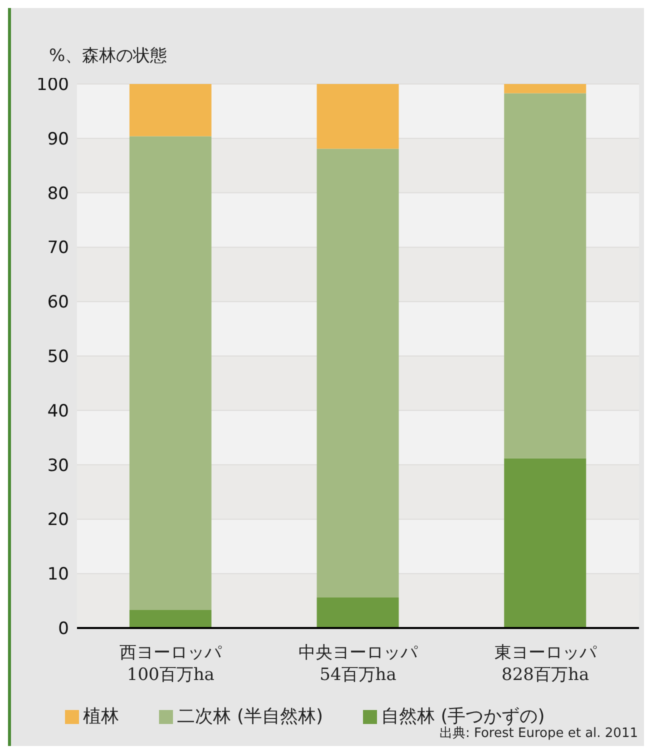  I want to click on legend-label: 自然林 (手つかずの), so click(463, 716).